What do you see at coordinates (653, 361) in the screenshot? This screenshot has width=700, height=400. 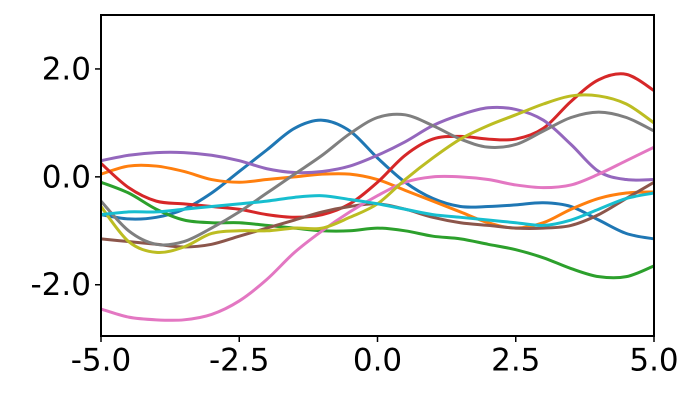 I see `x-tick-label: 5.0` at bounding box center [653, 361].